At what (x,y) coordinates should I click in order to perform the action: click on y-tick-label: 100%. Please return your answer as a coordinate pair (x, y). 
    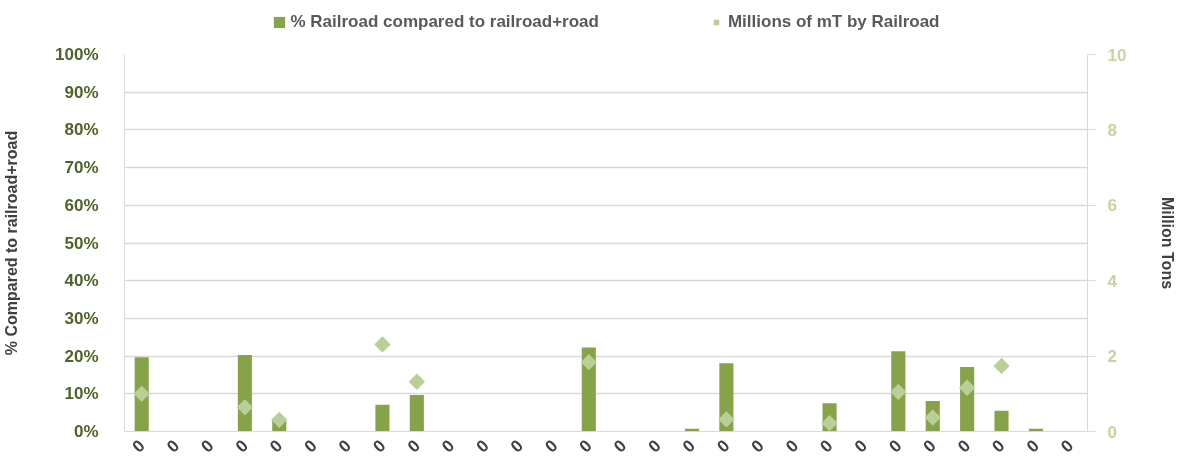
    Looking at the image, I should click on (77, 54).